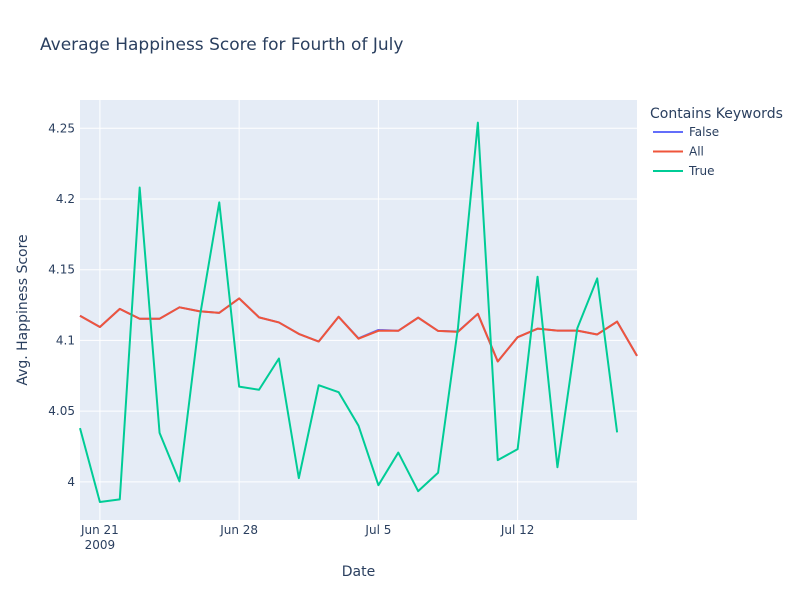 The image size is (800, 600). Describe the element at coordinates (100, 545) in the screenshot. I see `x-tick-sublabel: 2009` at that location.